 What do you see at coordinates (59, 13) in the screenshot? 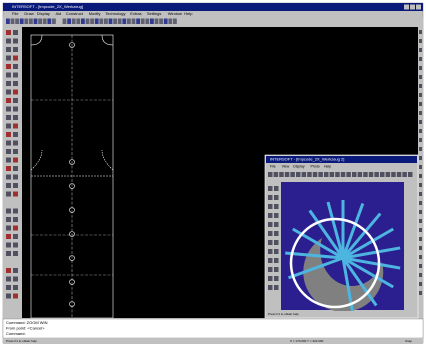
I see `menu-item: Aid` at bounding box center [59, 13].